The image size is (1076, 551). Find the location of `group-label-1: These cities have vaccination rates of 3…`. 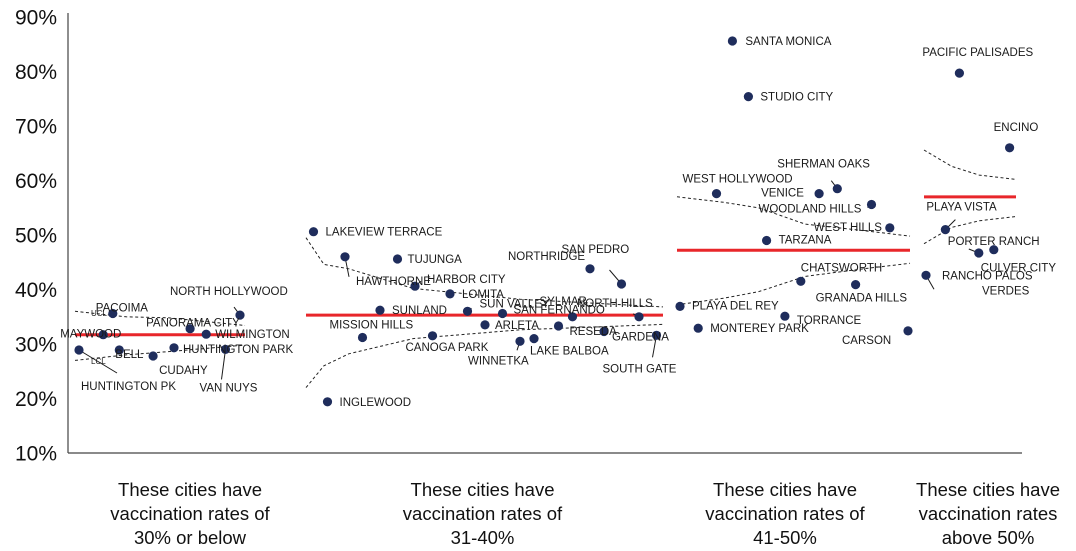

group-label-1: These cities have vaccination rates of 3… is located at coordinates (190, 513).